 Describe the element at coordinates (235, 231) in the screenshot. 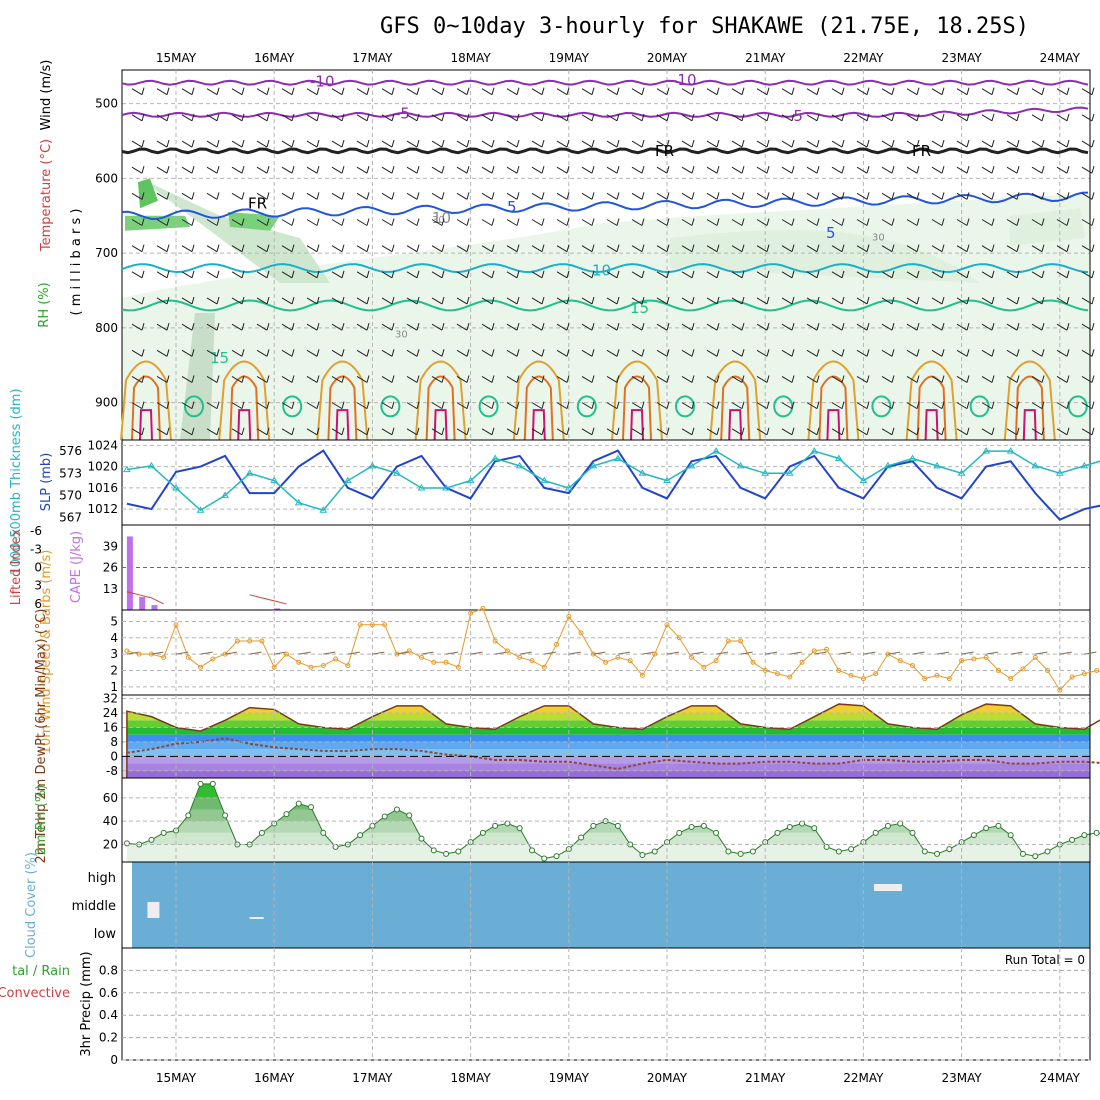

I see `rh-shade-mid` at that location.